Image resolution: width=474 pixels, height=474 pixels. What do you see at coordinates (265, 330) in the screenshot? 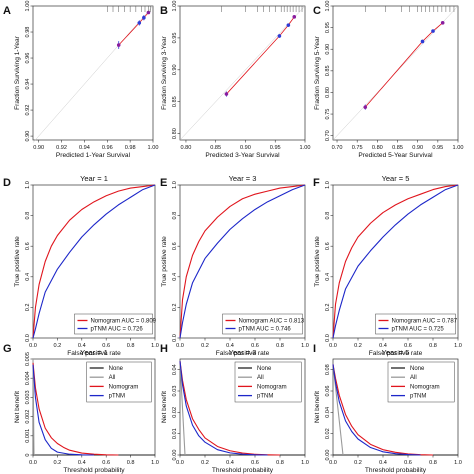
I see `legend-label: pTNM AUC = 0.746` at bounding box center [265, 330].